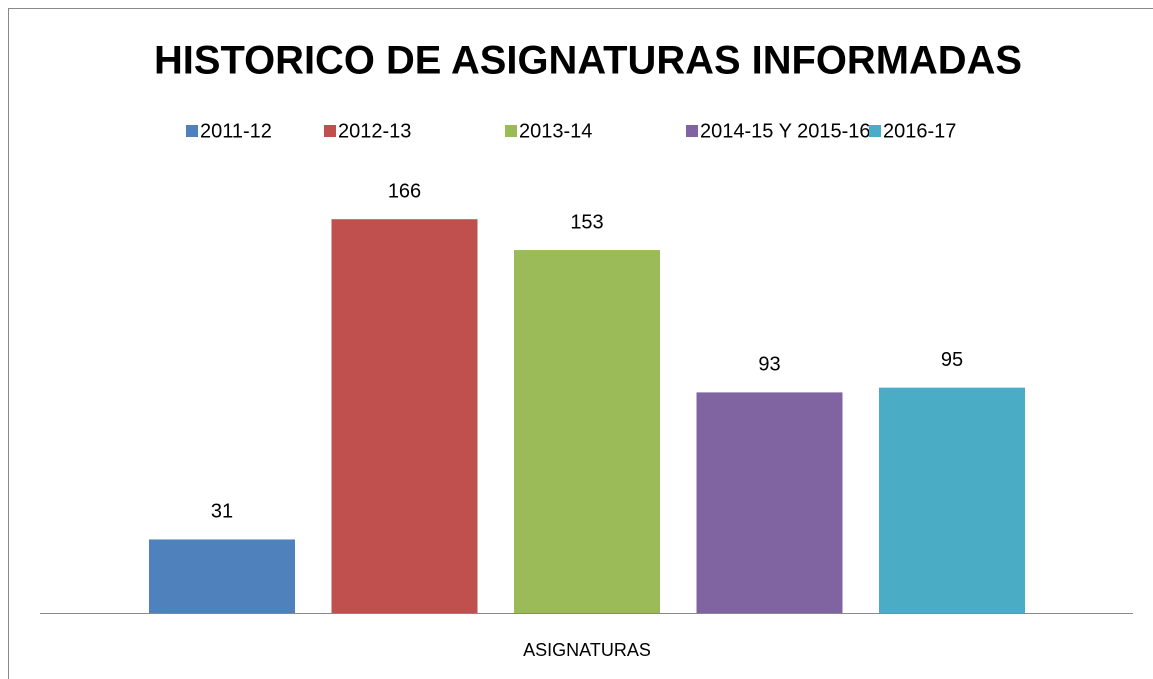 Image resolution: width=1153 pixels, height=679 pixels. Describe the element at coordinates (555, 131) in the screenshot. I see `legend-label: 2013-14` at that location.